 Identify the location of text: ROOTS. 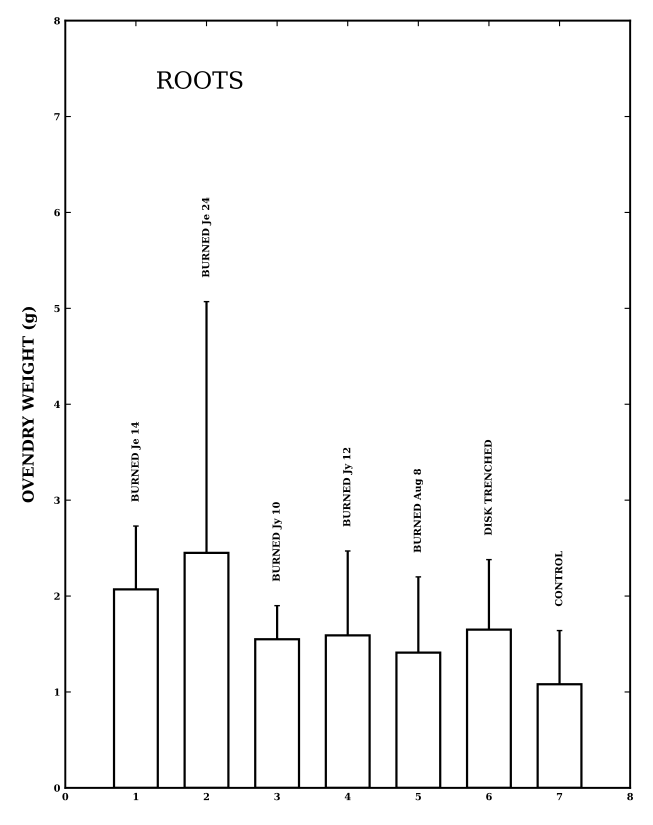
(199, 80).